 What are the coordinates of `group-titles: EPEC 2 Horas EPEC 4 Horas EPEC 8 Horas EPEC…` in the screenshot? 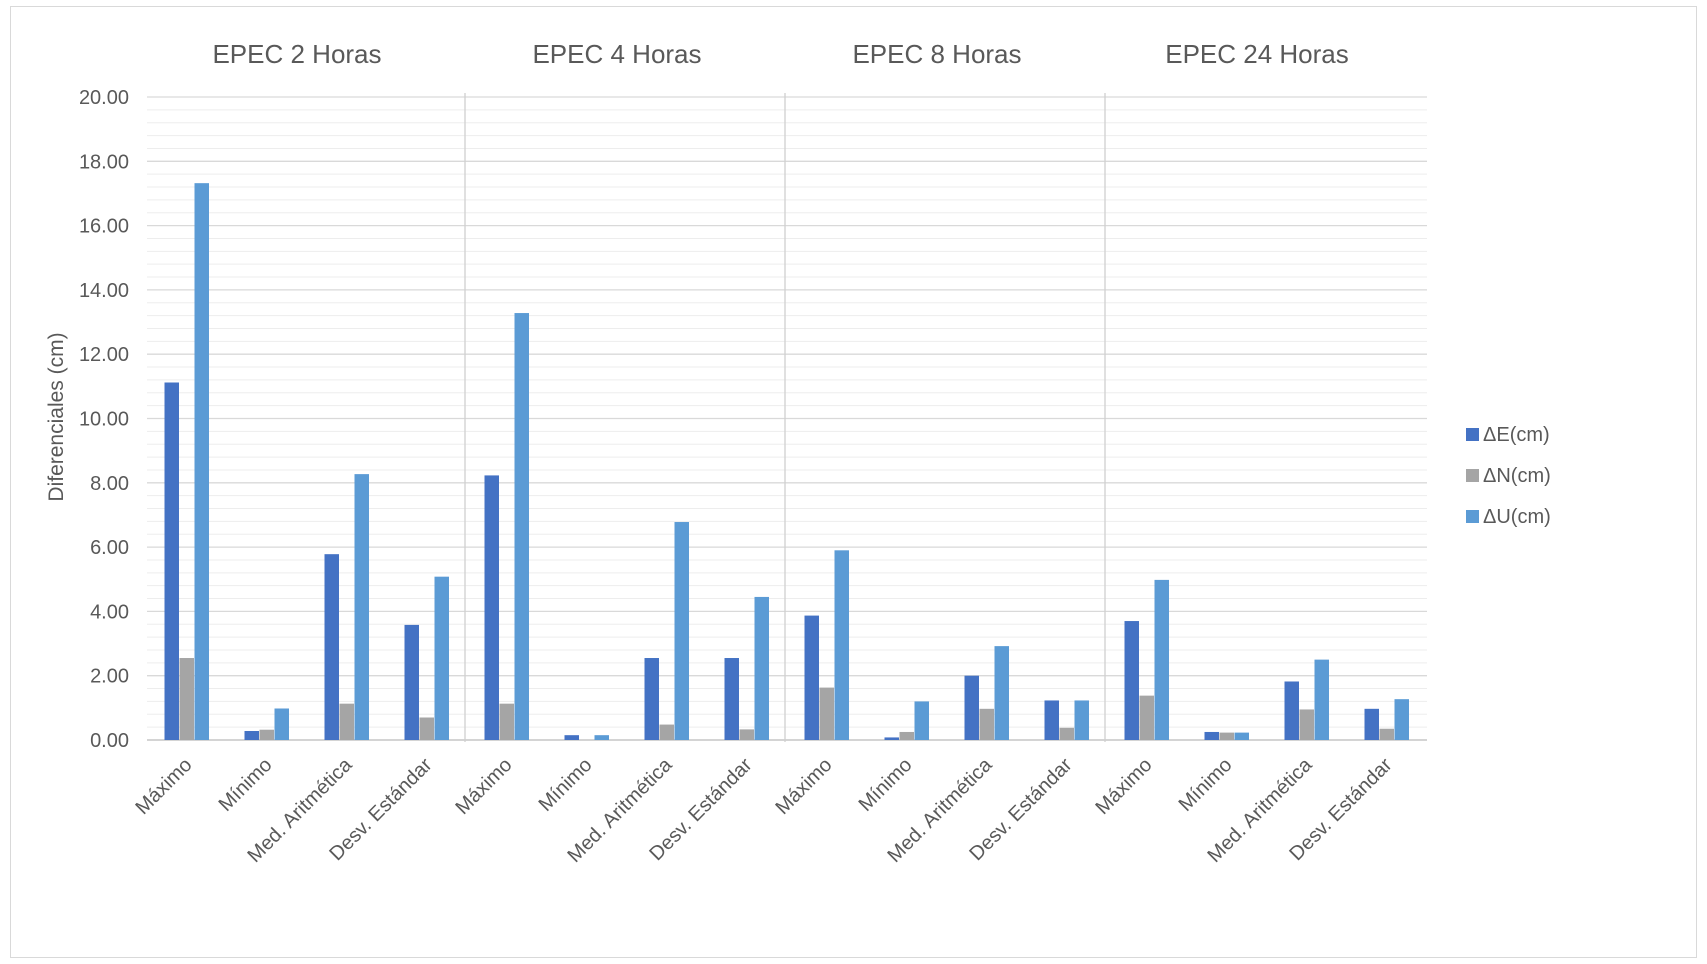 It's located at (780, 54).